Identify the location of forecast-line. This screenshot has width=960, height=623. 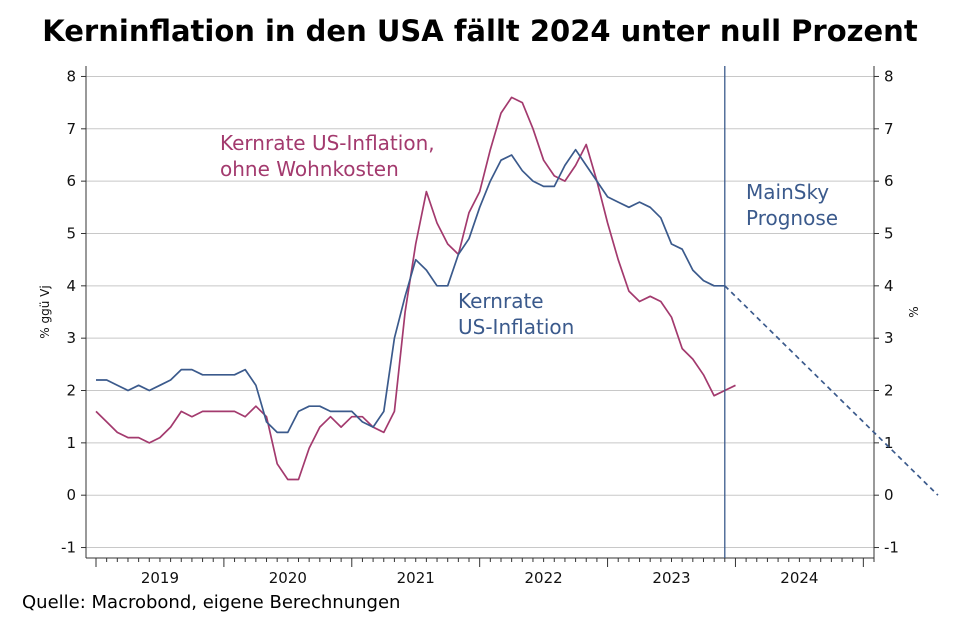
(831, 390).